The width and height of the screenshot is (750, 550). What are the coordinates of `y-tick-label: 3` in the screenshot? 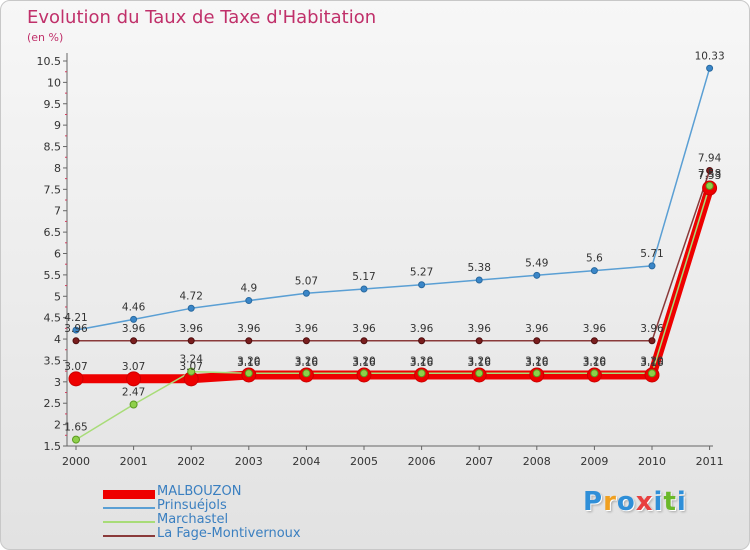 It's located at (57, 382).